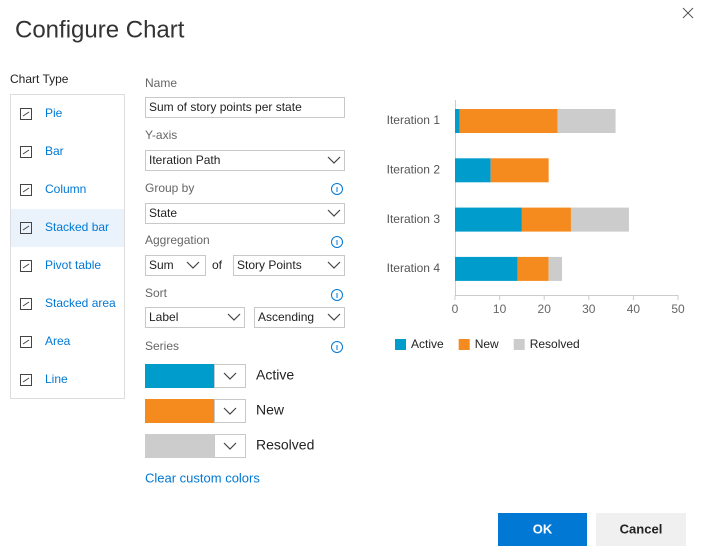 The width and height of the screenshot is (701, 555). I want to click on selected-bg, so click(67, 228).